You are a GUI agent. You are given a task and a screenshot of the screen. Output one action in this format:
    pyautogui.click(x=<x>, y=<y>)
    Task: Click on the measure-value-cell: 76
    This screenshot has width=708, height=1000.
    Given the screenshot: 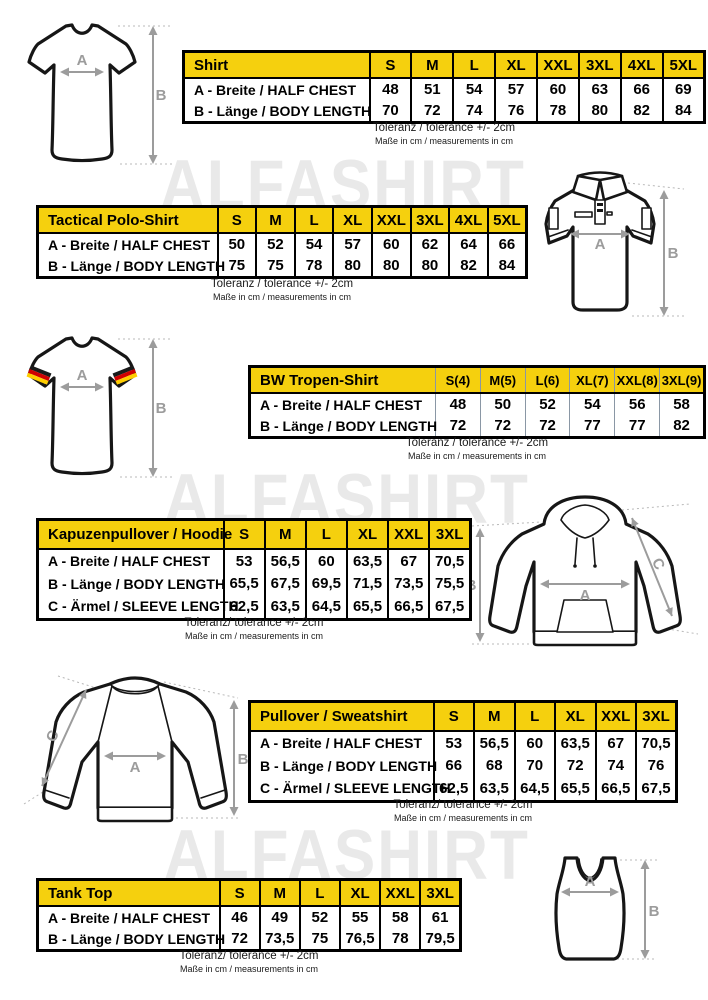 What is the action you would take?
    pyautogui.click(x=656, y=765)
    